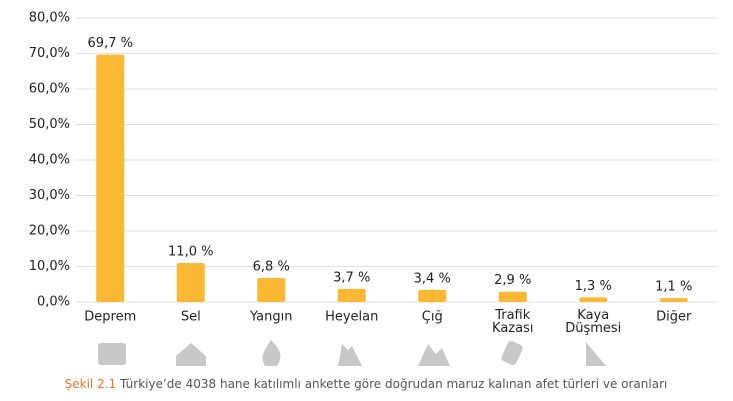  I want to click on x-tick-label: Yangın, so click(270, 317).